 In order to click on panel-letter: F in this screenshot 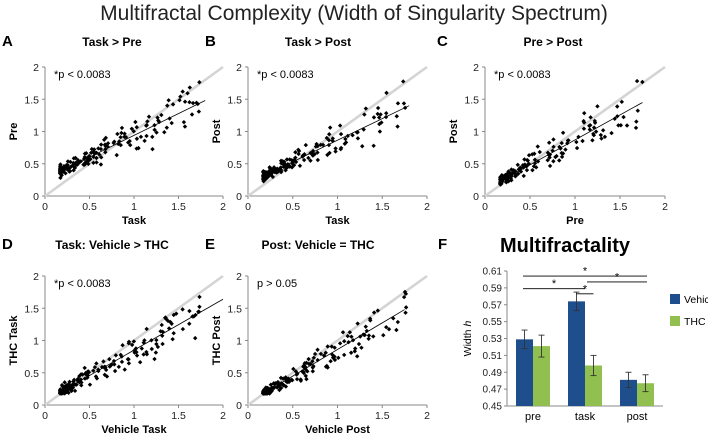, I will do `click(442, 244)`.